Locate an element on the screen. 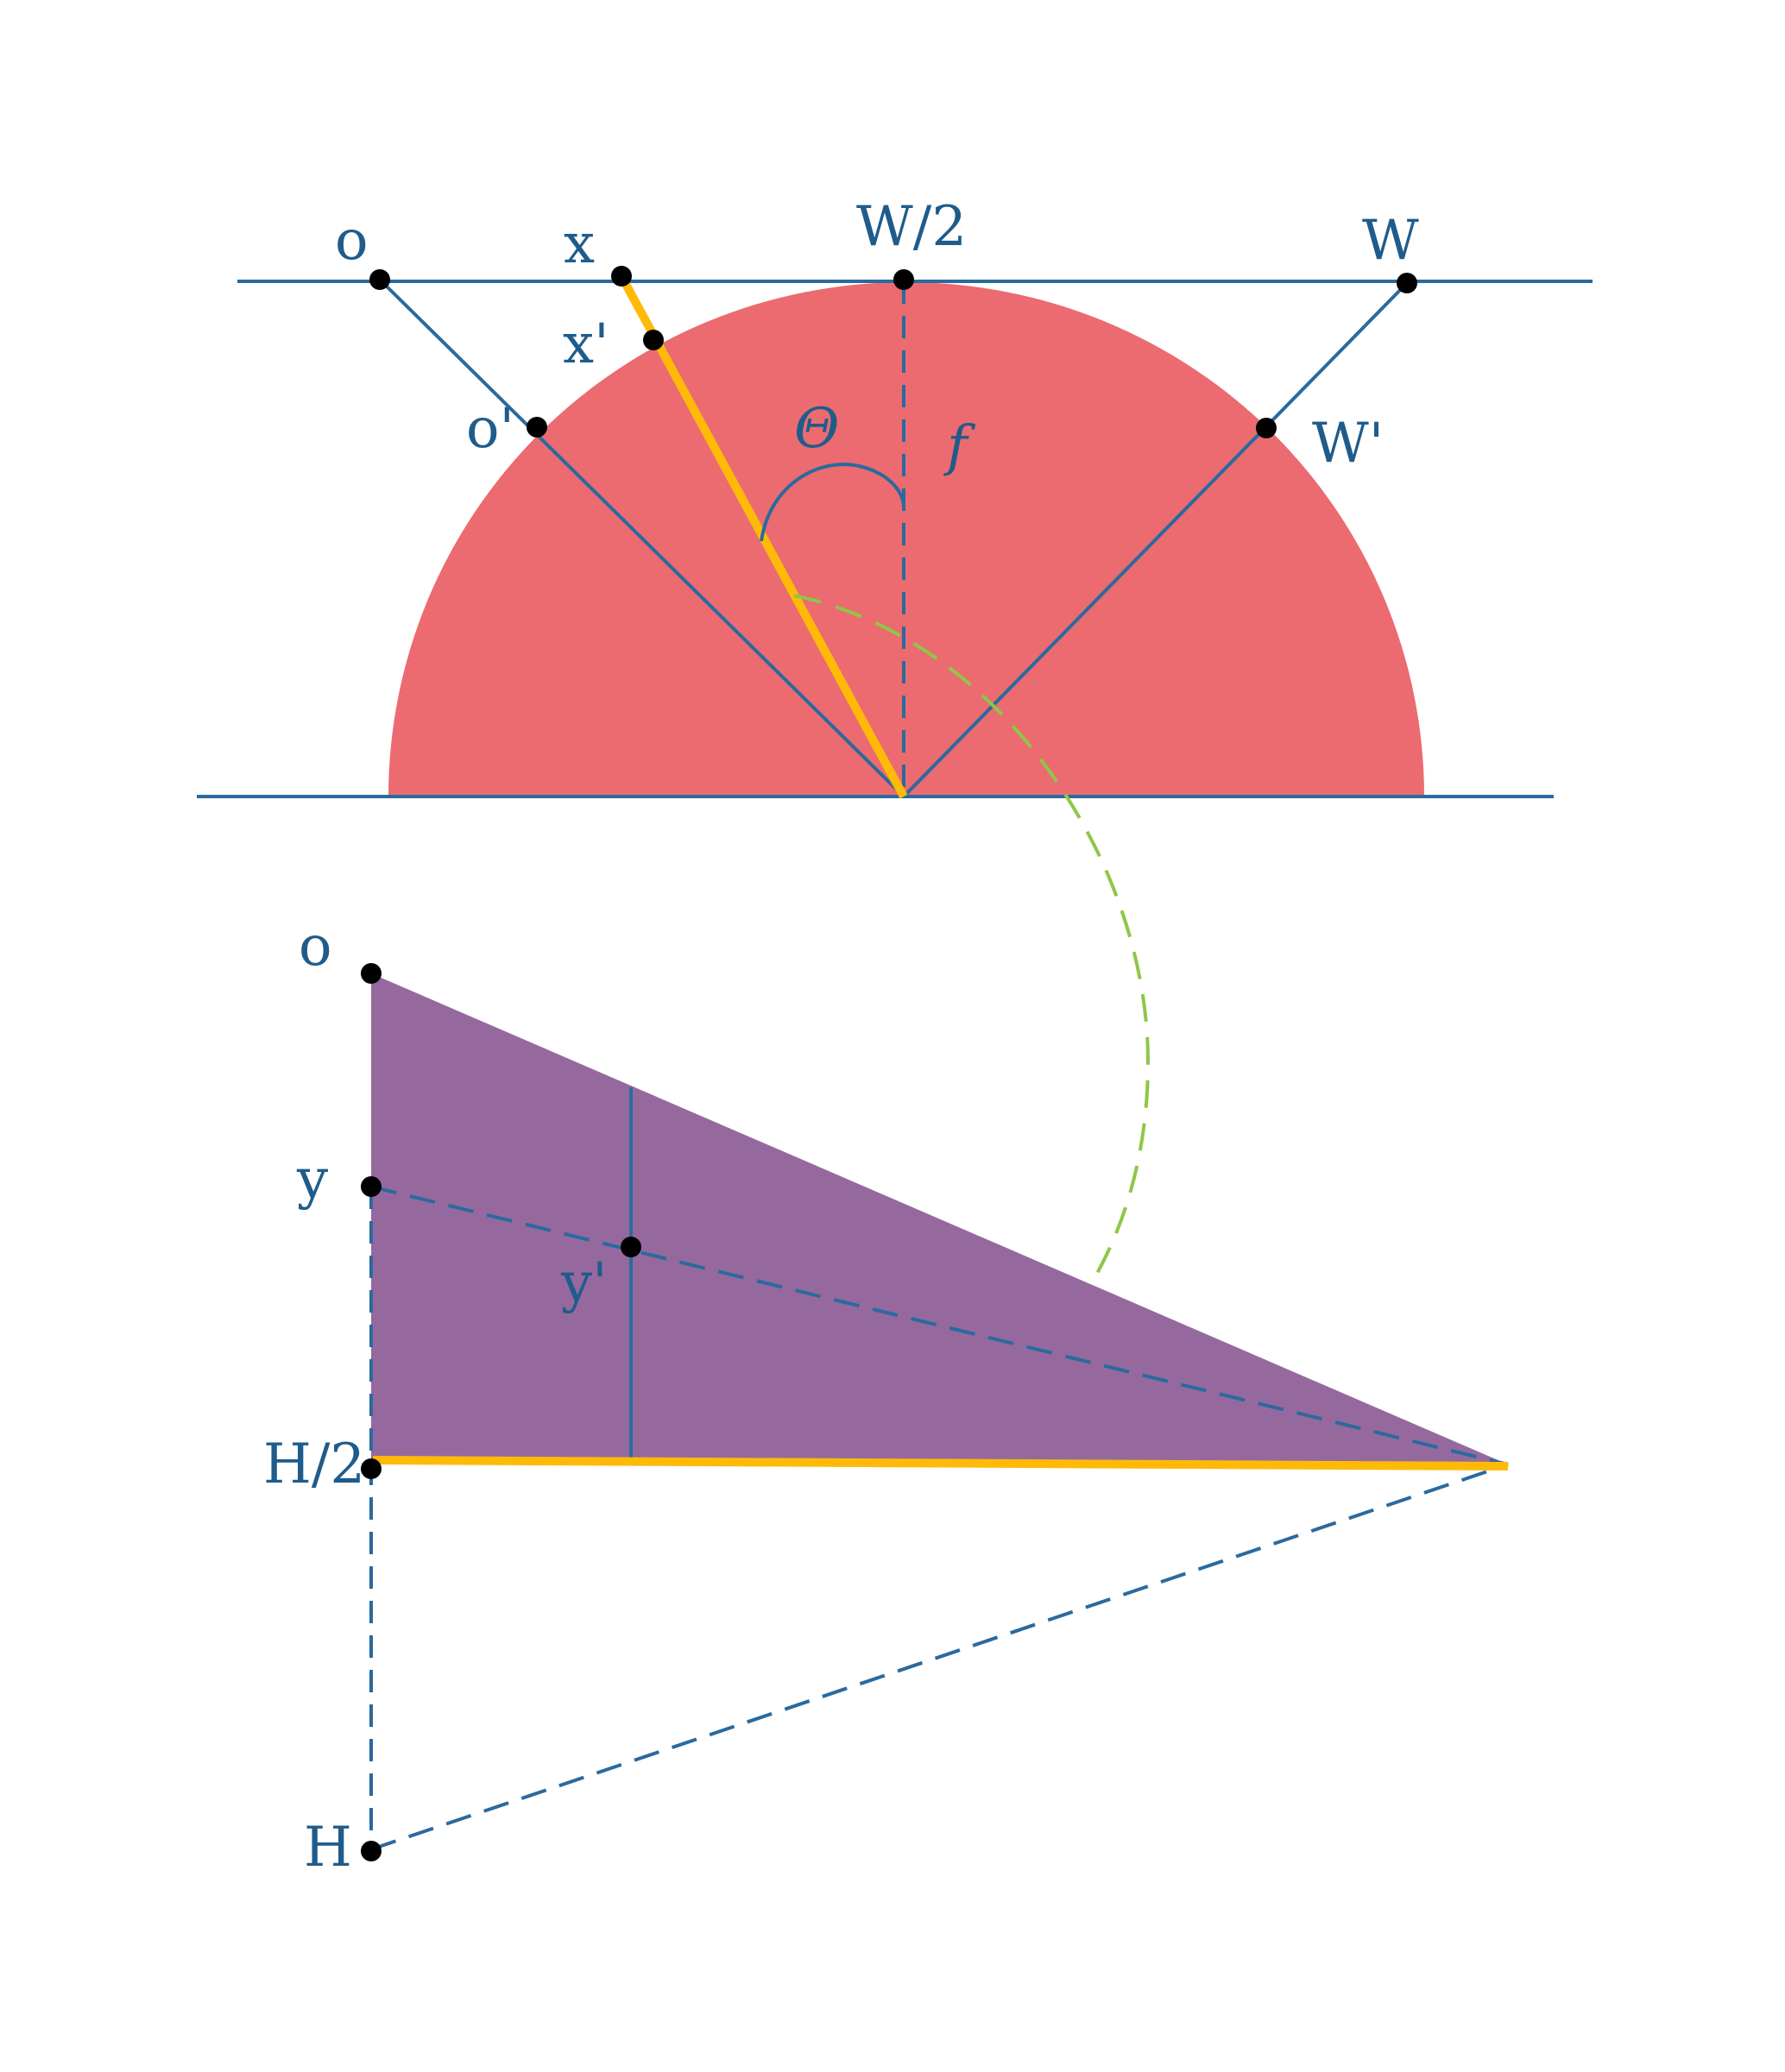 The image size is (1785, 2072). label-o-top: o is located at coordinates (352, 241).